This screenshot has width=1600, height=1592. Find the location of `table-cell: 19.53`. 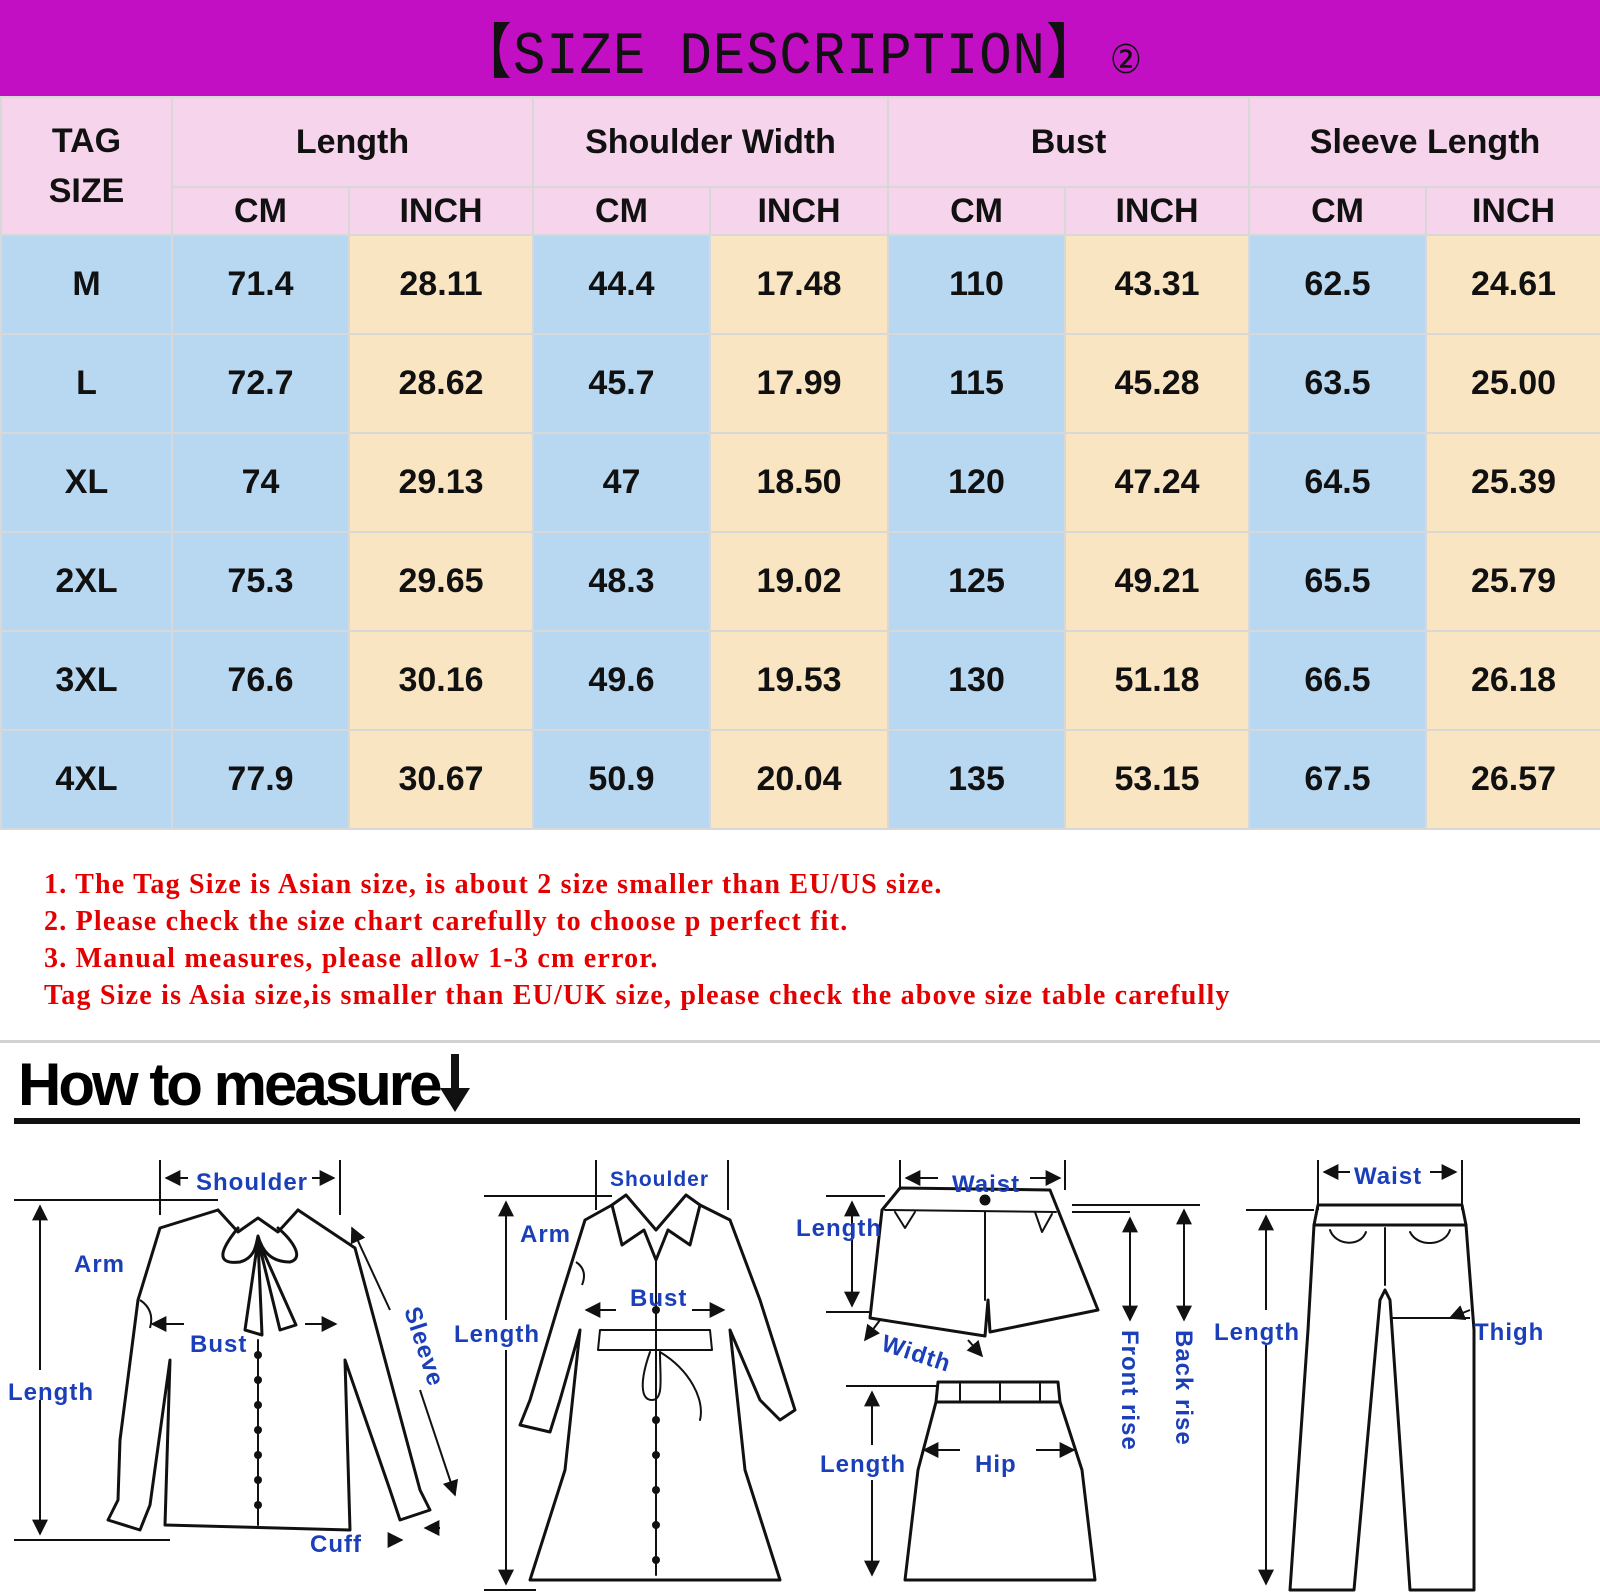

table-cell: 19.53 is located at coordinates (799, 680).